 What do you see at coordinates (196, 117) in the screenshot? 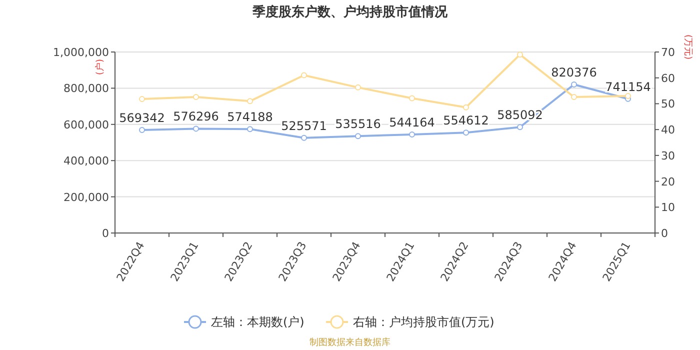
I see `data-label: 576296` at bounding box center [196, 117].